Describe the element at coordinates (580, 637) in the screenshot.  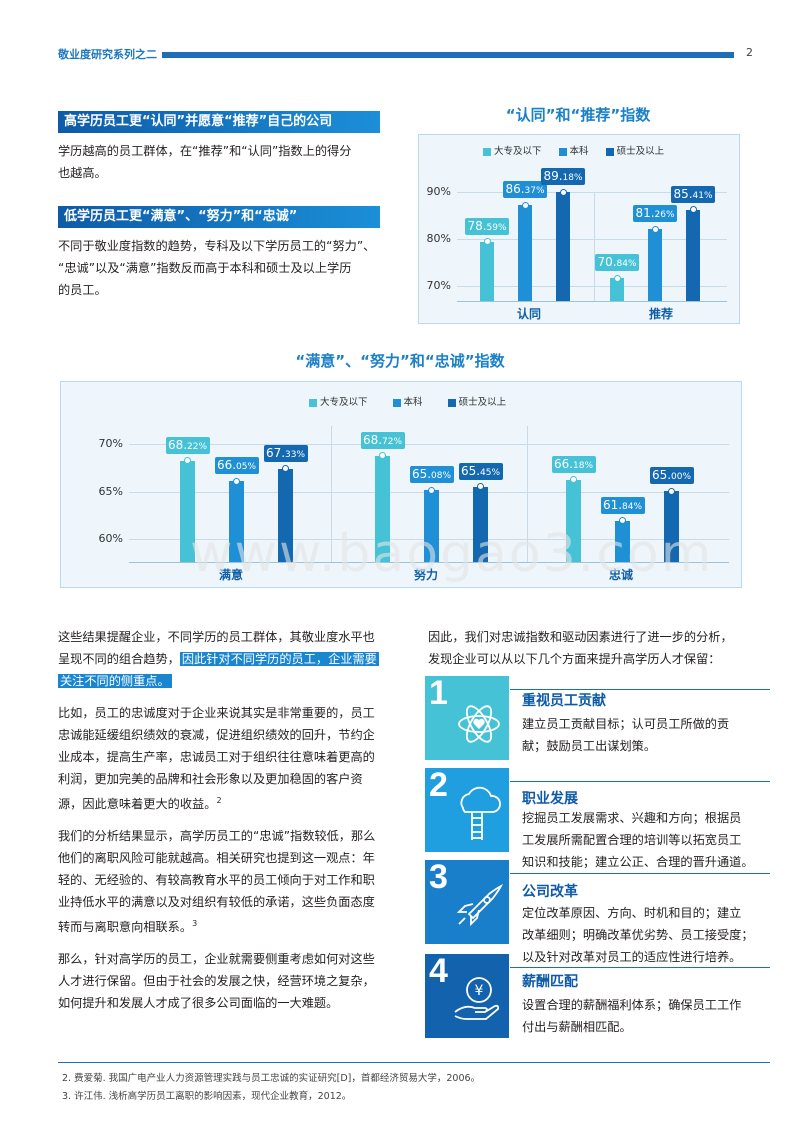
I see `paragraph-line: 因此，我们对忠诚指数和驱动因素进行了进一步的分析，` at that location.